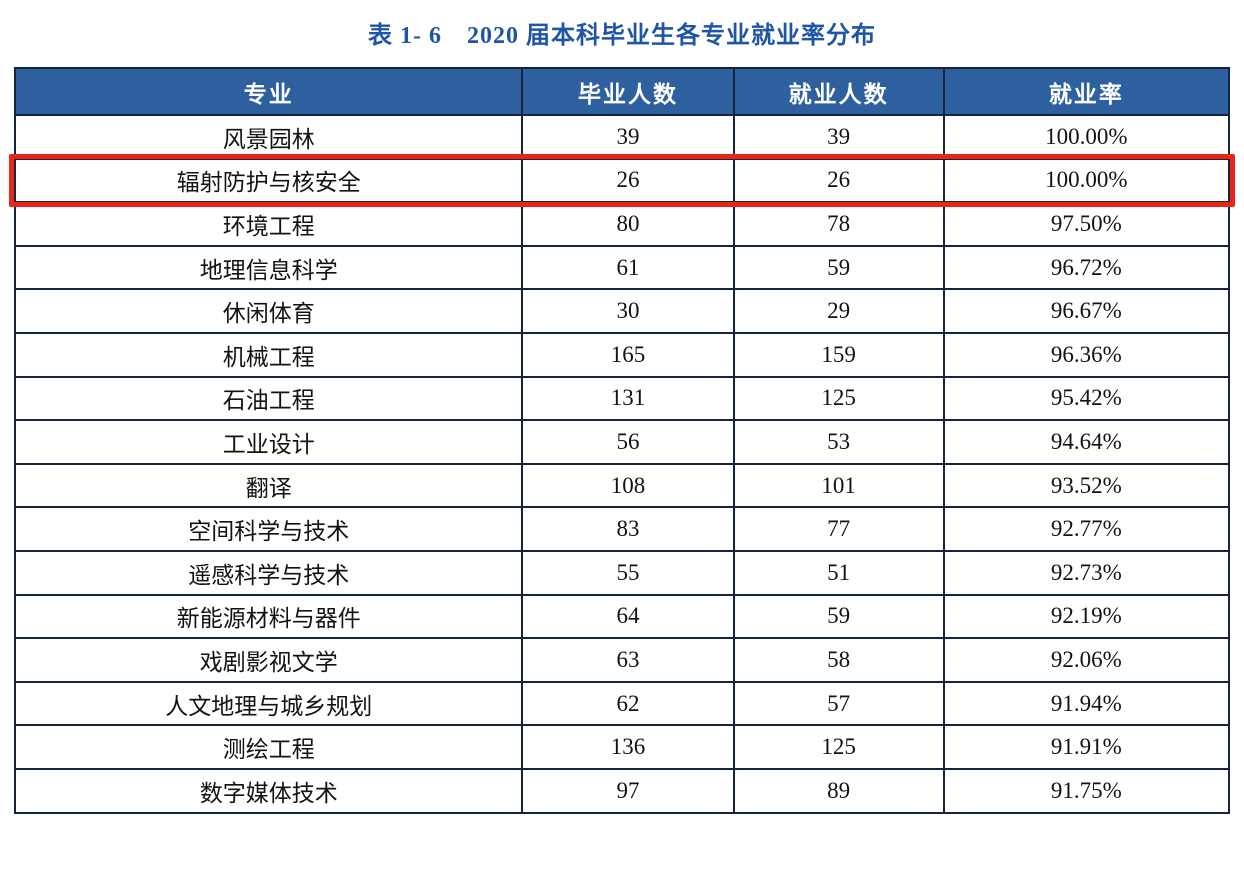 The height and width of the screenshot is (876, 1244). Describe the element at coordinates (1086, 354) in the screenshot. I see `rate-cell: 96.36%` at that location.